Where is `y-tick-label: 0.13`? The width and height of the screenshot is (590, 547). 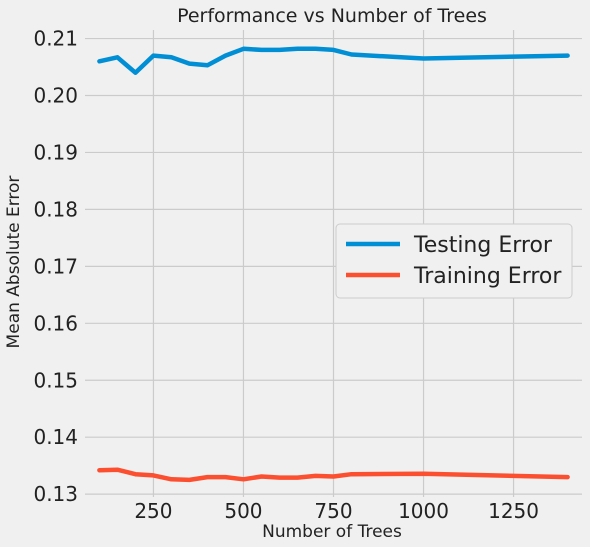
y-tick-label: 0.13 is located at coordinates (55, 494).